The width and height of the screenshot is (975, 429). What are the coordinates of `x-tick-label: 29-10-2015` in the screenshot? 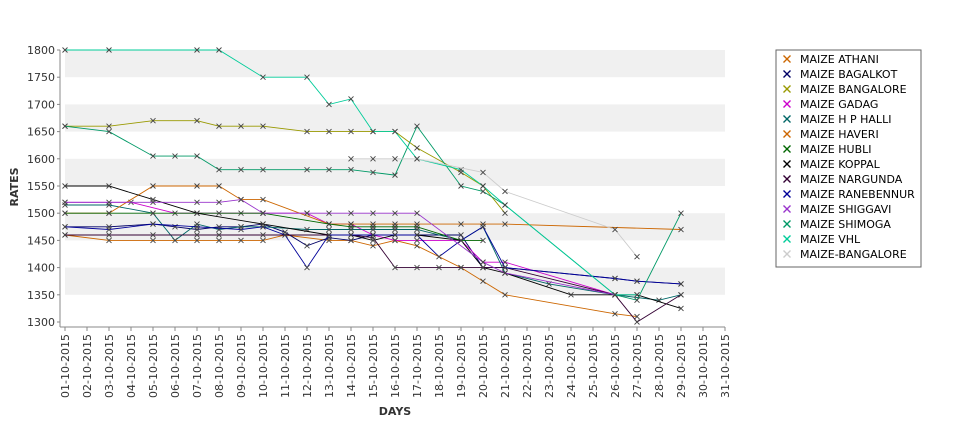 It's located at (681, 366).